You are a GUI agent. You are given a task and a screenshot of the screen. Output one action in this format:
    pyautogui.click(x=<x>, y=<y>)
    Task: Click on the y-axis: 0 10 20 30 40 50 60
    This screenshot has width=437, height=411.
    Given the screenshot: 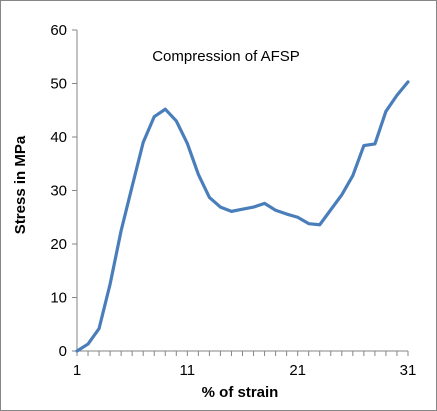 What is the action you would take?
    pyautogui.click(x=64, y=191)
    